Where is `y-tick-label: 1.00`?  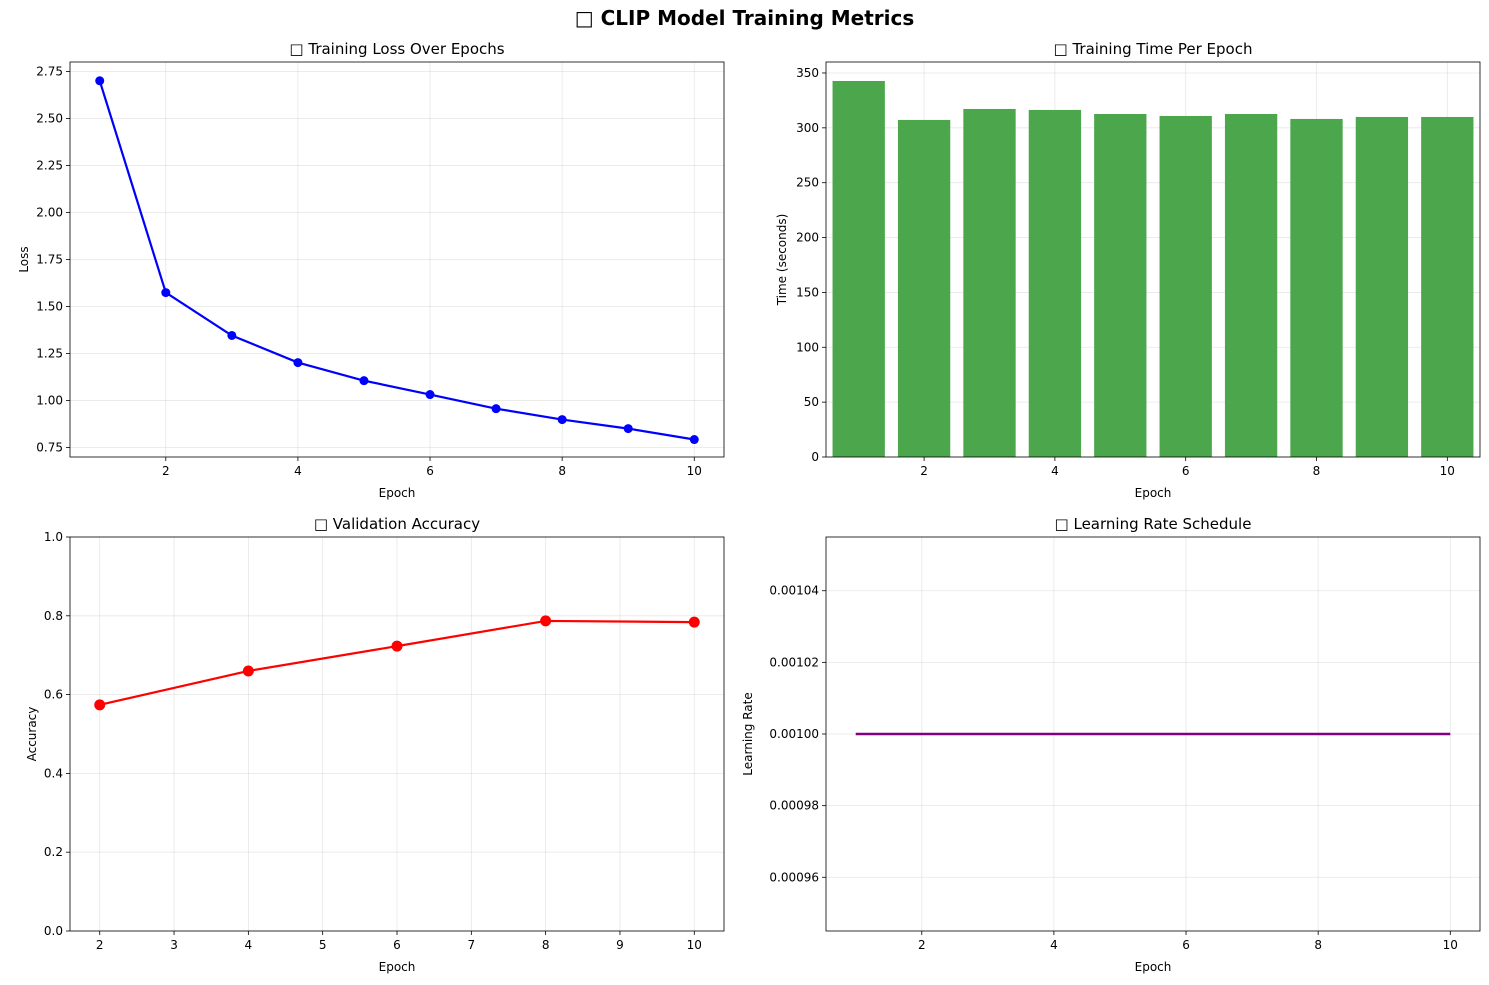
y-tick-label: 1.00 is located at coordinates (49, 401).